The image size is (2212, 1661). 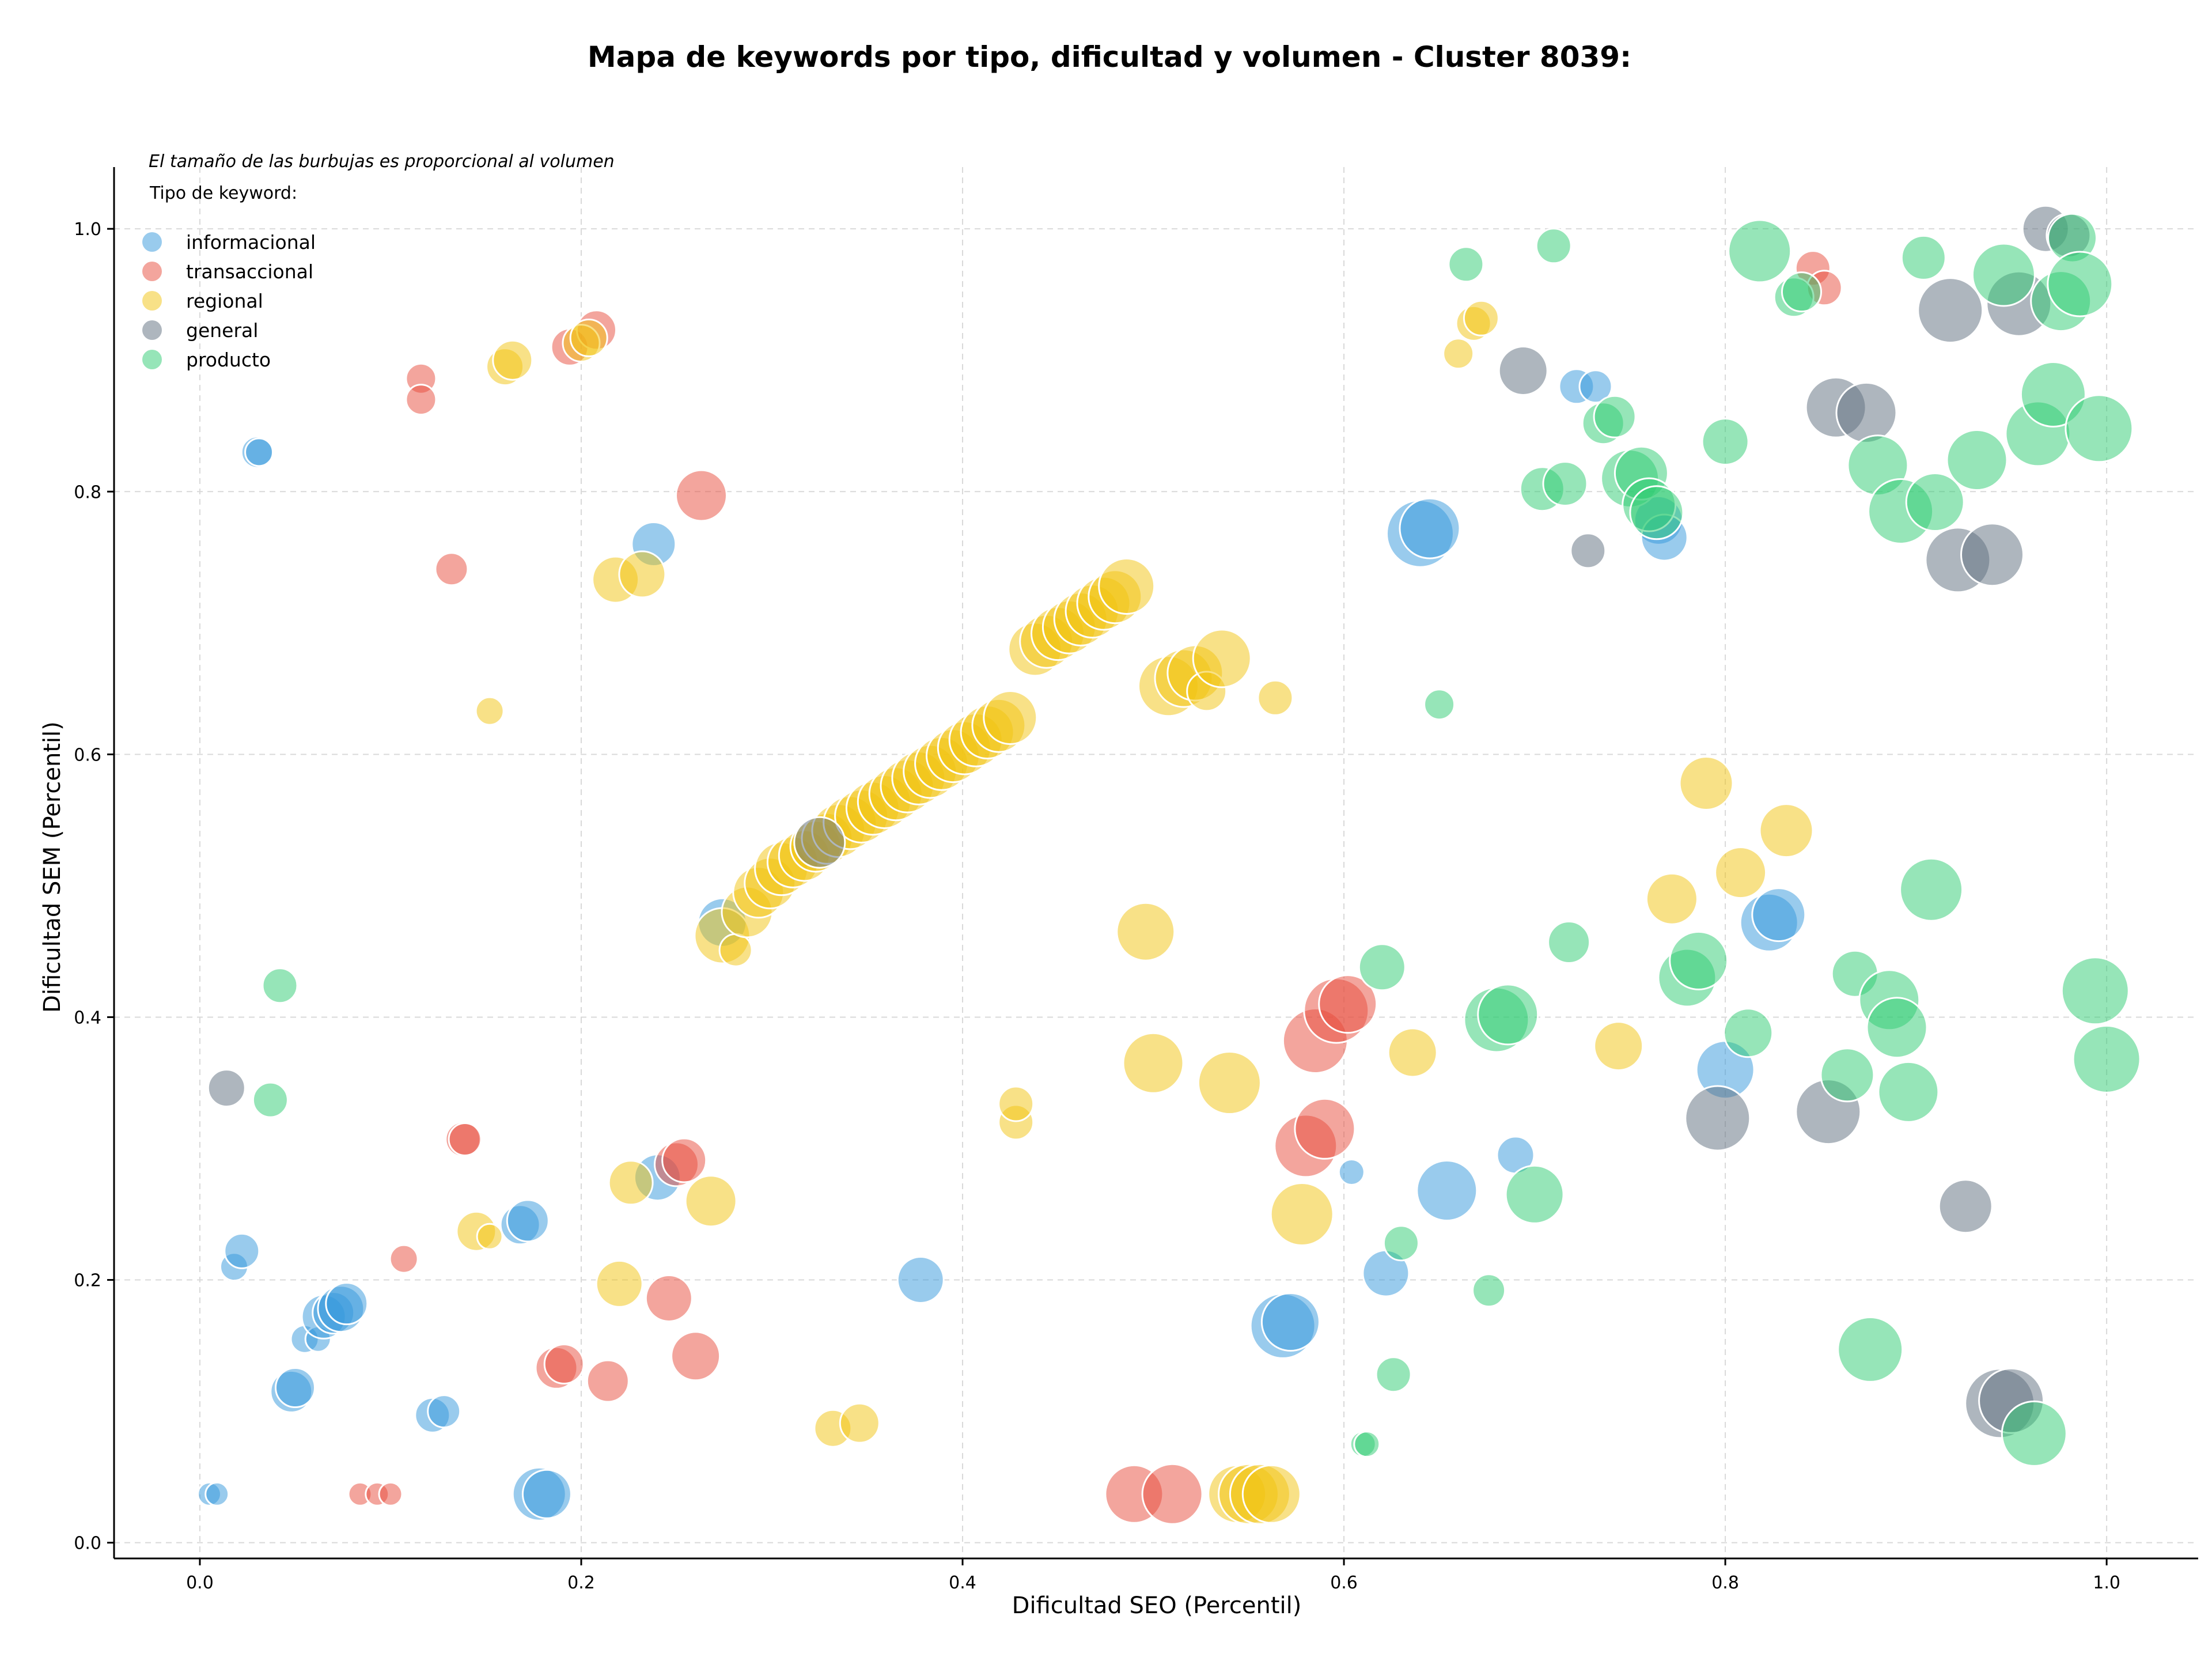 What do you see at coordinates (251, 242) in the screenshot?
I see `legend-label-informacional: informacional` at bounding box center [251, 242].